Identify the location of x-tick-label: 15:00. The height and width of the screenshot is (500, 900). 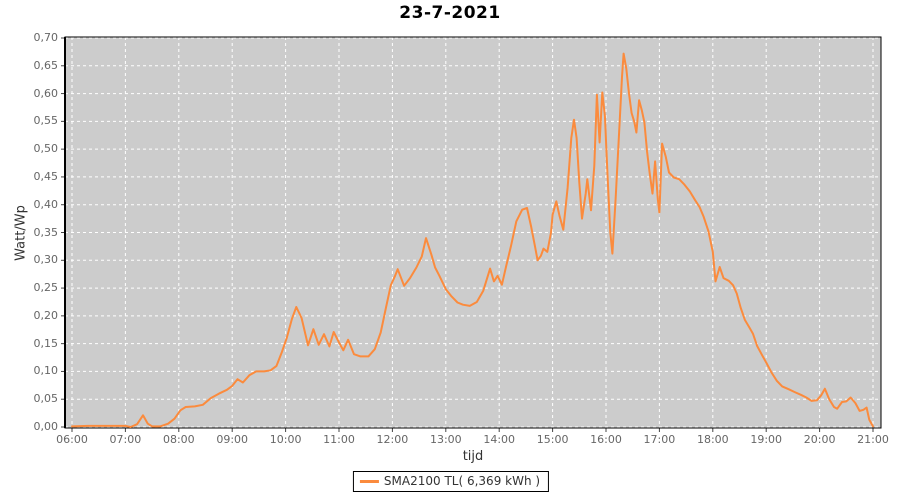
(552, 439).